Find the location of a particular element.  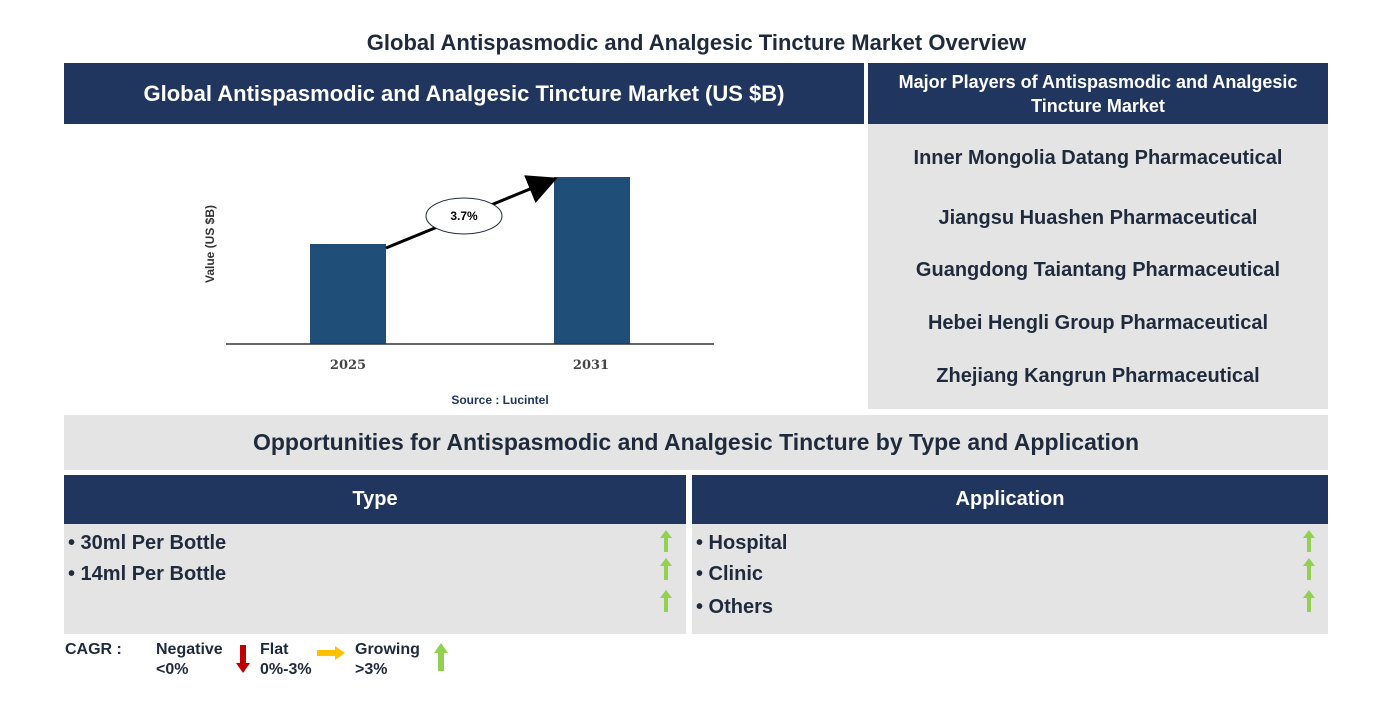

legend-growing-title: Growing is located at coordinates (387, 649).